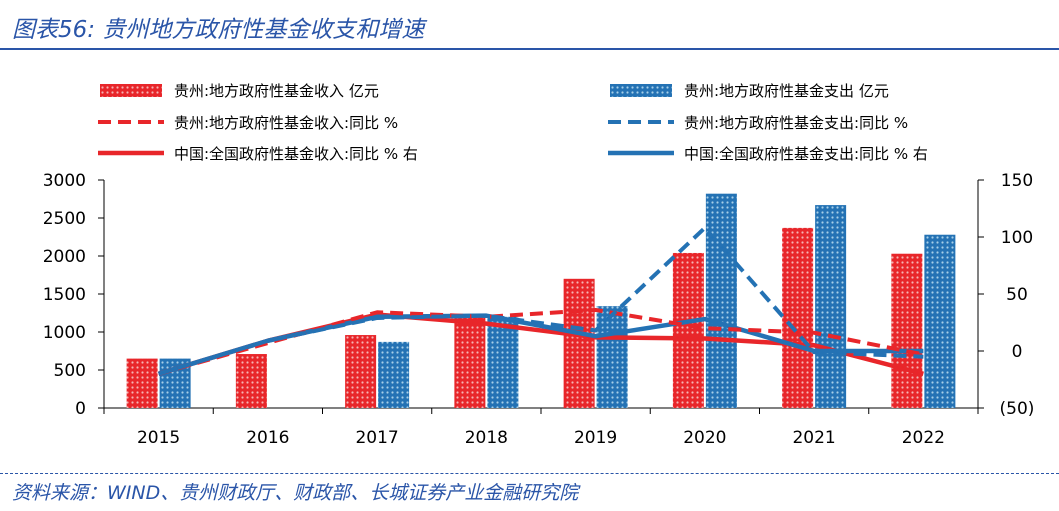 The width and height of the screenshot is (1059, 511). I want to click on legend-swatch-gz-income, so click(131, 90).